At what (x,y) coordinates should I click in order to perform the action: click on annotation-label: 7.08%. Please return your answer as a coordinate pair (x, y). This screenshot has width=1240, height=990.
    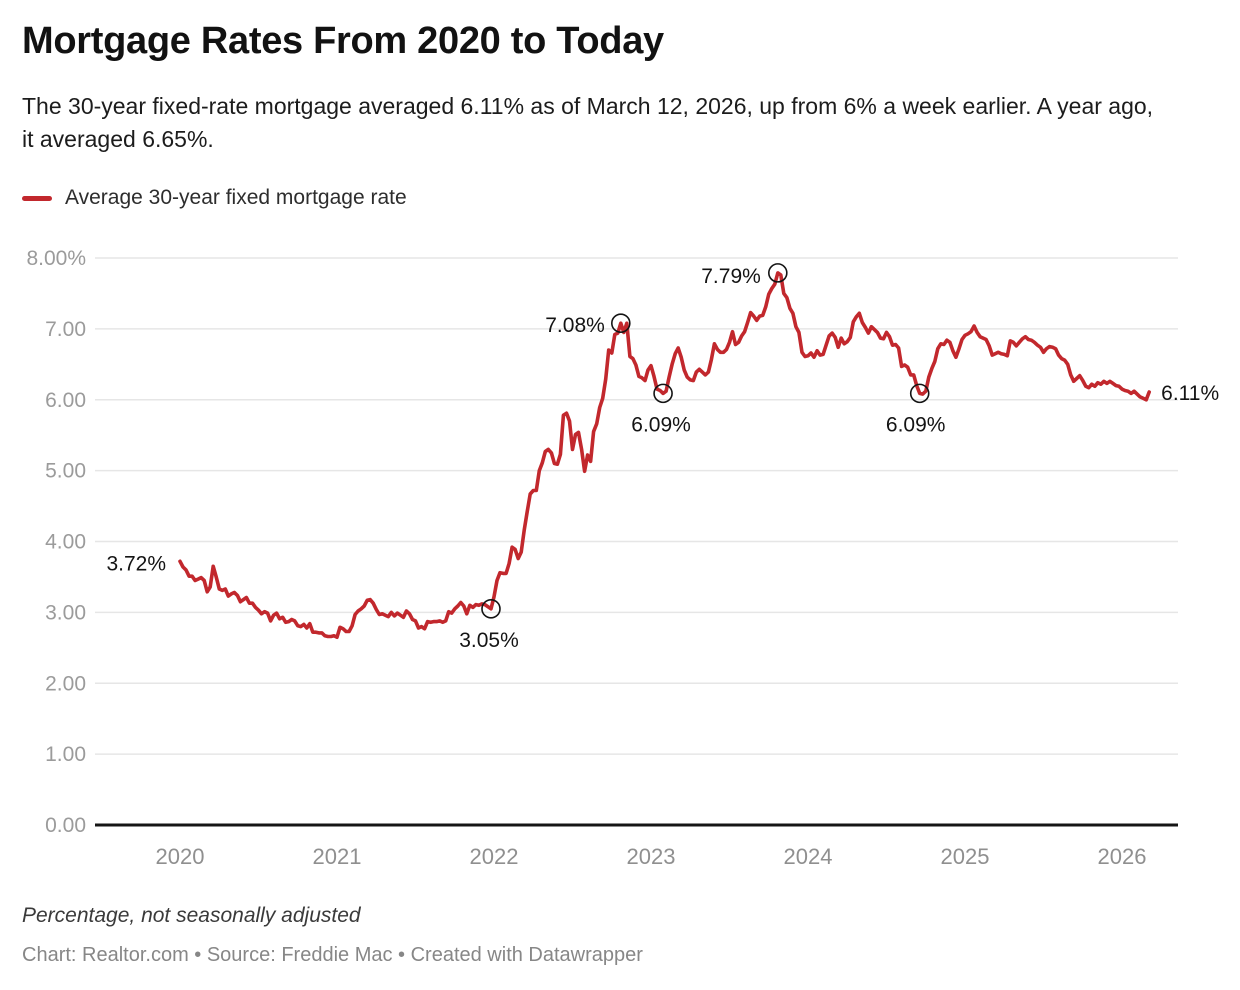
    Looking at the image, I should click on (575, 325).